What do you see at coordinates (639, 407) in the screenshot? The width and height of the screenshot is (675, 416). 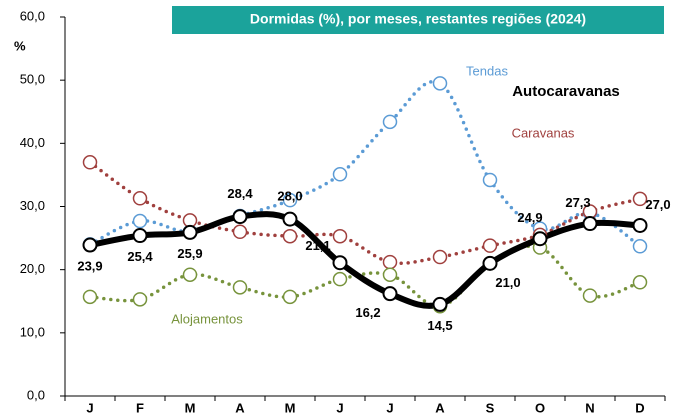 I see `x-tick-label: D` at bounding box center [639, 407].